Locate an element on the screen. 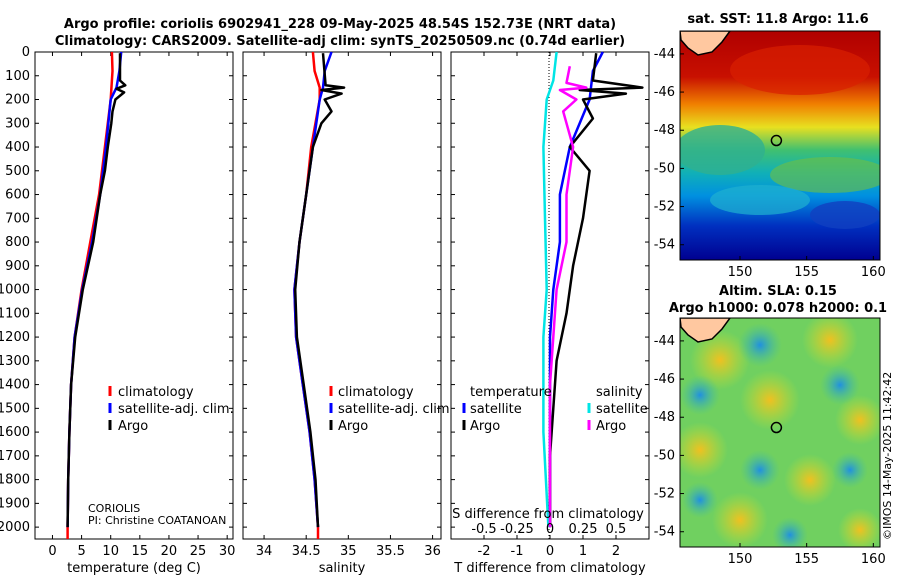  sla-map-title-line2: Argo h1000: 0.078 h2000: 0.1 is located at coordinates (778, 308).